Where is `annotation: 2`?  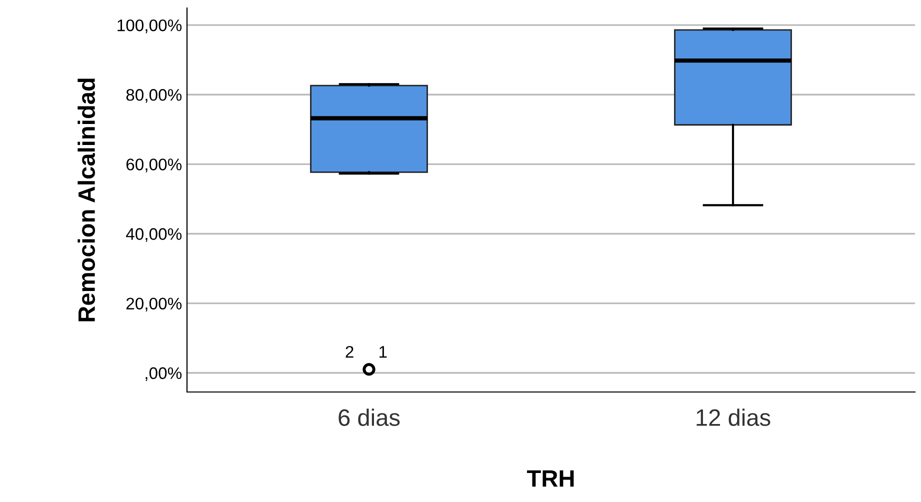 annotation: 2 is located at coordinates (350, 352).